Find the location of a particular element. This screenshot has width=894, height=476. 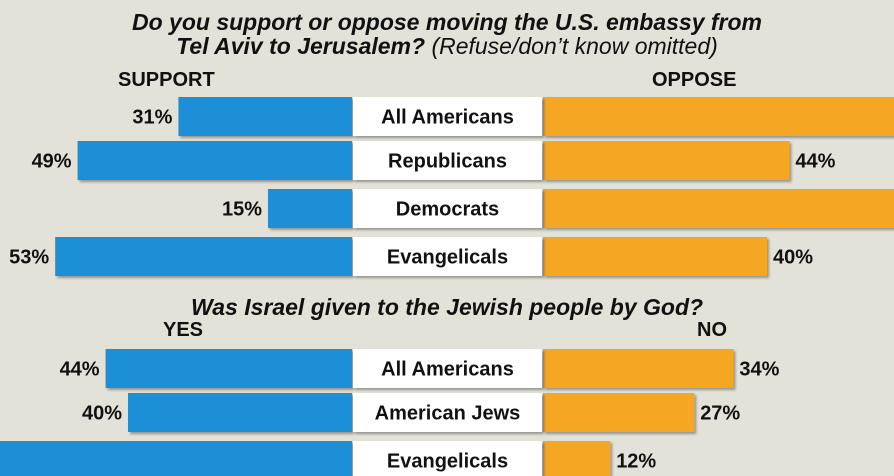

data-label-support: 49% is located at coordinates (52, 162).